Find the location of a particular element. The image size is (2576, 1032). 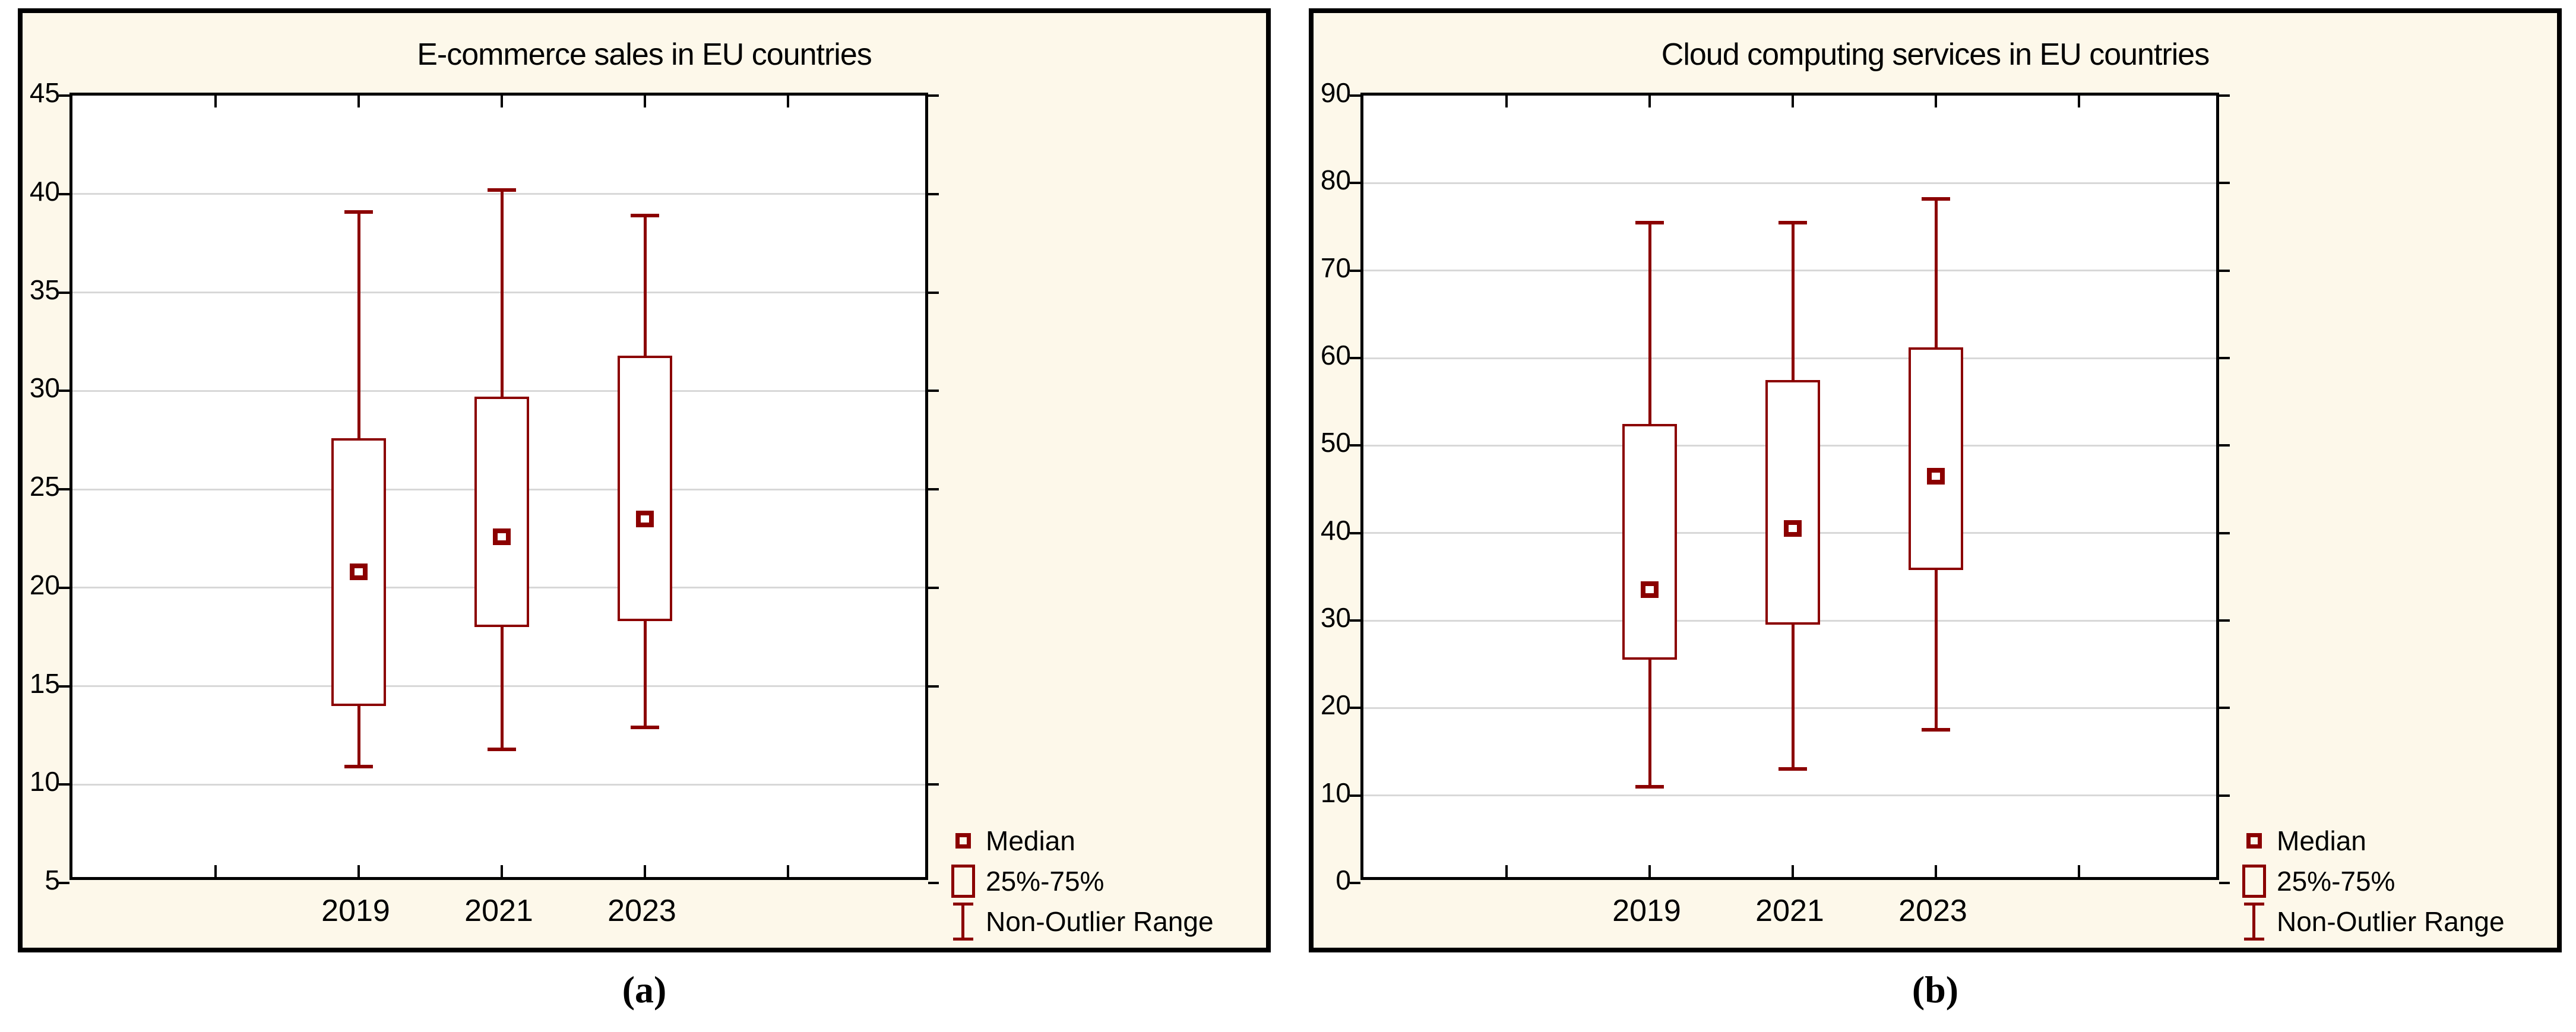

y-tick-label: 35 is located at coordinates (44, 289).